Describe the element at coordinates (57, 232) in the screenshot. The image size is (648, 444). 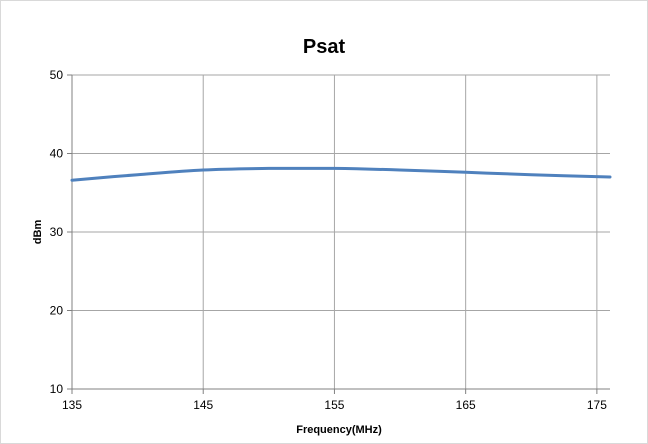
I see `y-tick-label: 30` at that location.